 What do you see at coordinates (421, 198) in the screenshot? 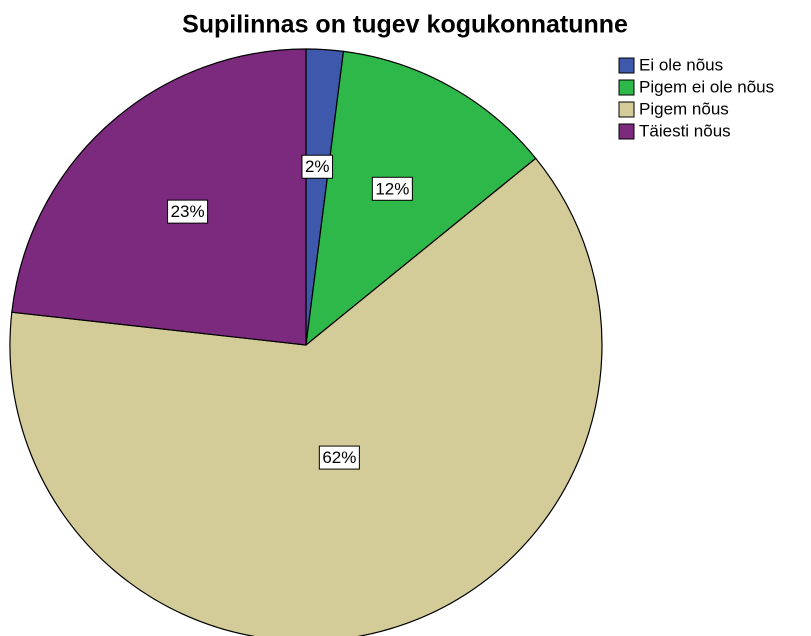
I see `pie-slice` at bounding box center [421, 198].